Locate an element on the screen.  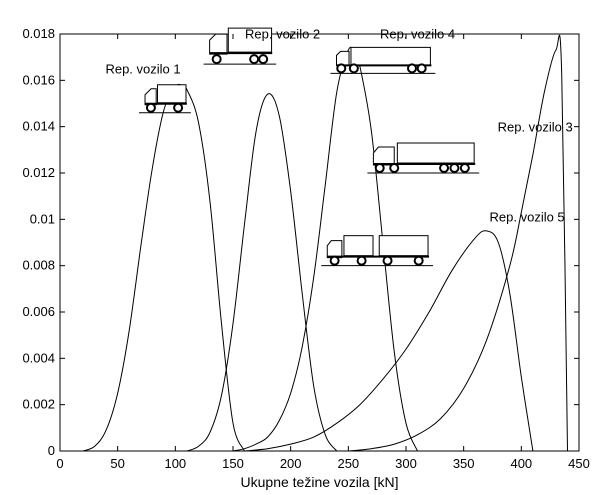
truck-2-axle-icon is located at coordinates (165, 99).